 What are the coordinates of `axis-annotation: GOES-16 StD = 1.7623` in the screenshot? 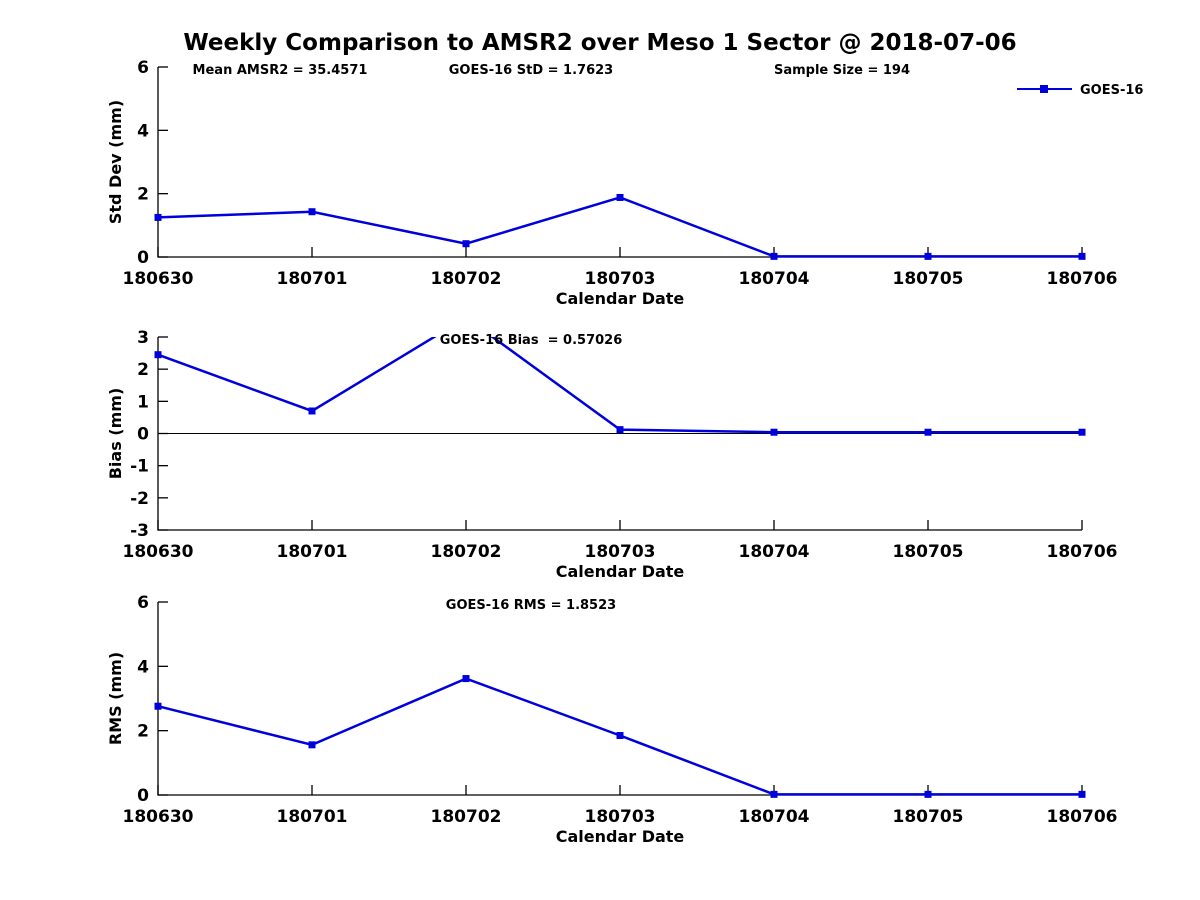 It's located at (531, 70).